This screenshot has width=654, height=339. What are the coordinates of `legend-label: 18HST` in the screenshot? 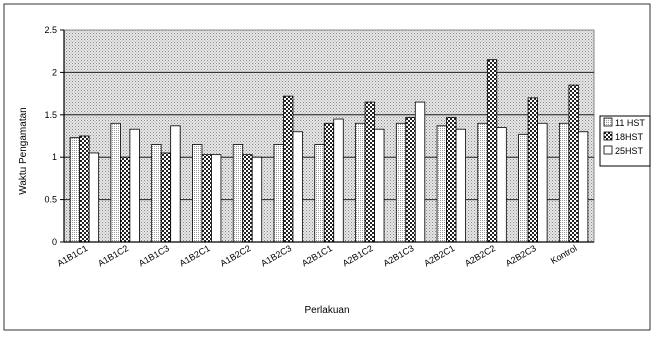 It's located at (629, 137).